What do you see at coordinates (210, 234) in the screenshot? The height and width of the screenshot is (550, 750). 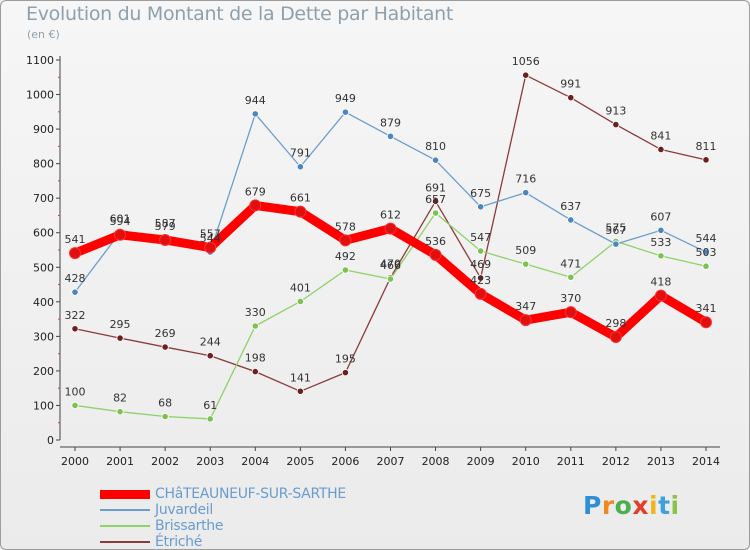 I see `data-label: 557` at bounding box center [210, 234].